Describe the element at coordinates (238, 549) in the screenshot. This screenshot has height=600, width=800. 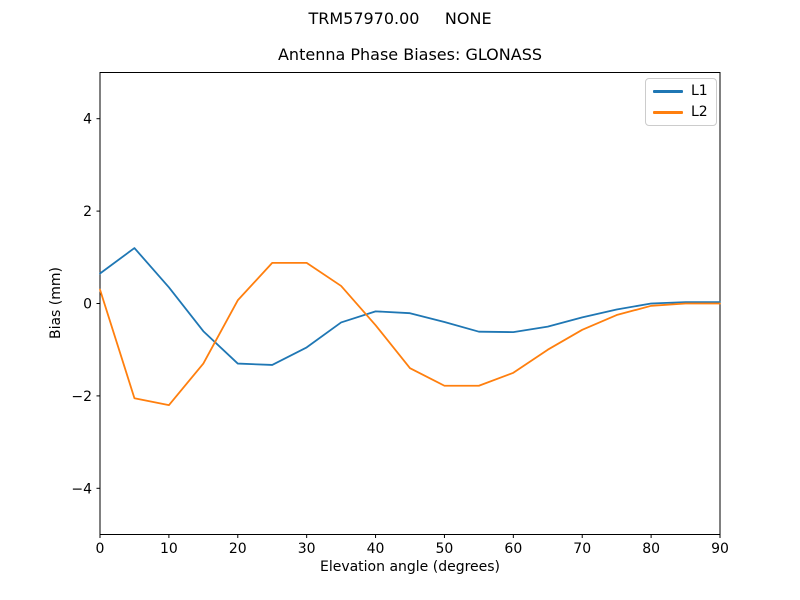
I see `x-tick-label: 20` at that location.